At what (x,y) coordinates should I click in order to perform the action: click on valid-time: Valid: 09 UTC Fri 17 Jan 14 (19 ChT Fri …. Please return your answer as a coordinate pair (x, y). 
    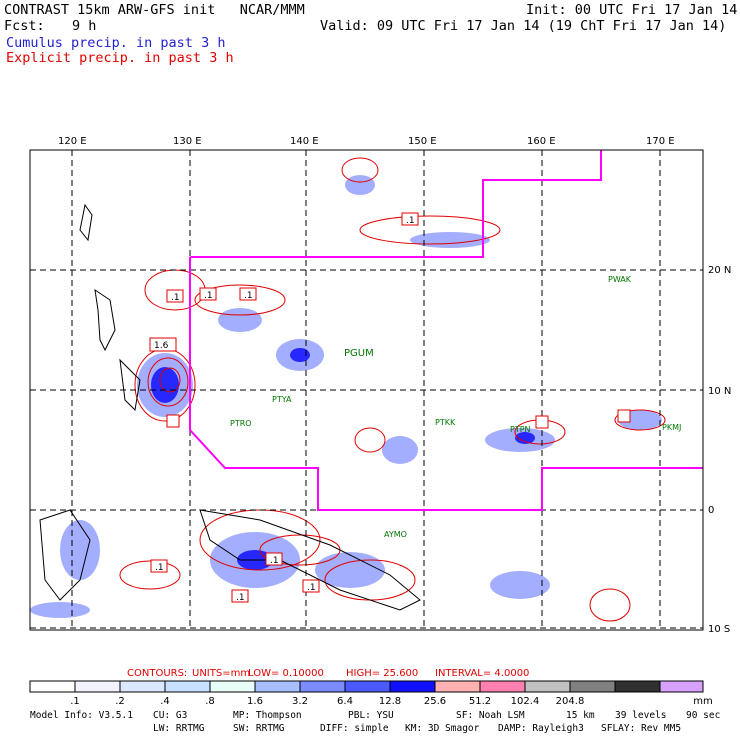
    Looking at the image, I should click on (523, 26).